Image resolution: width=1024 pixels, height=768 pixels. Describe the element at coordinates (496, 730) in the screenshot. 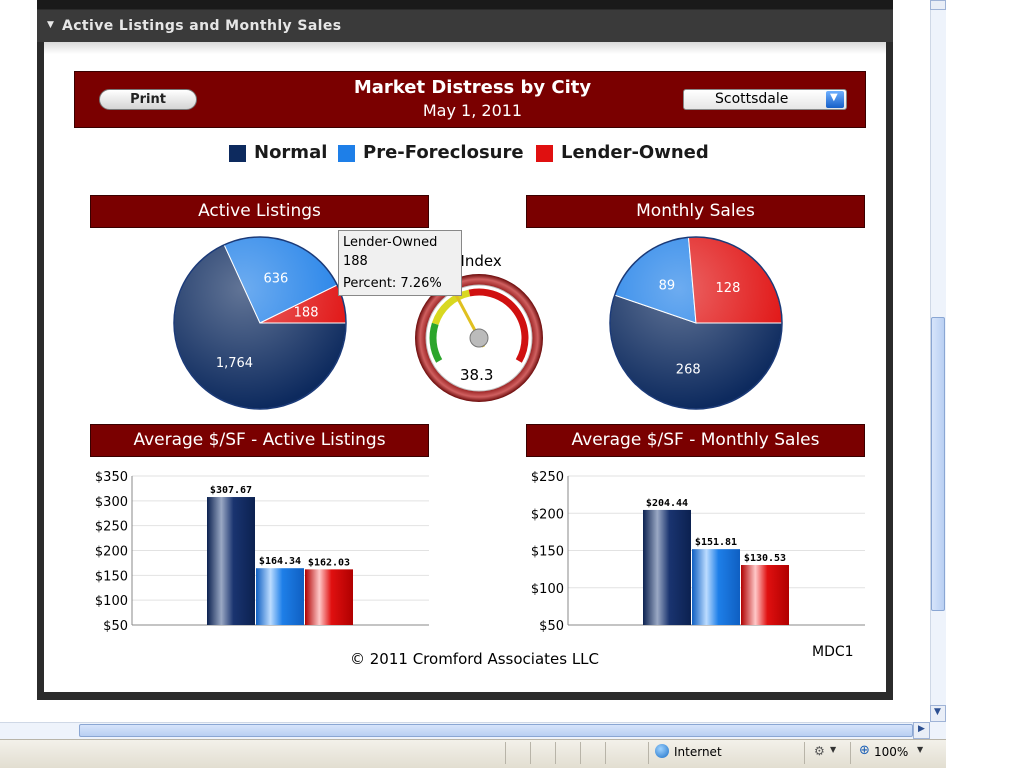

I see `horizontal-scroll-thumb` at that location.